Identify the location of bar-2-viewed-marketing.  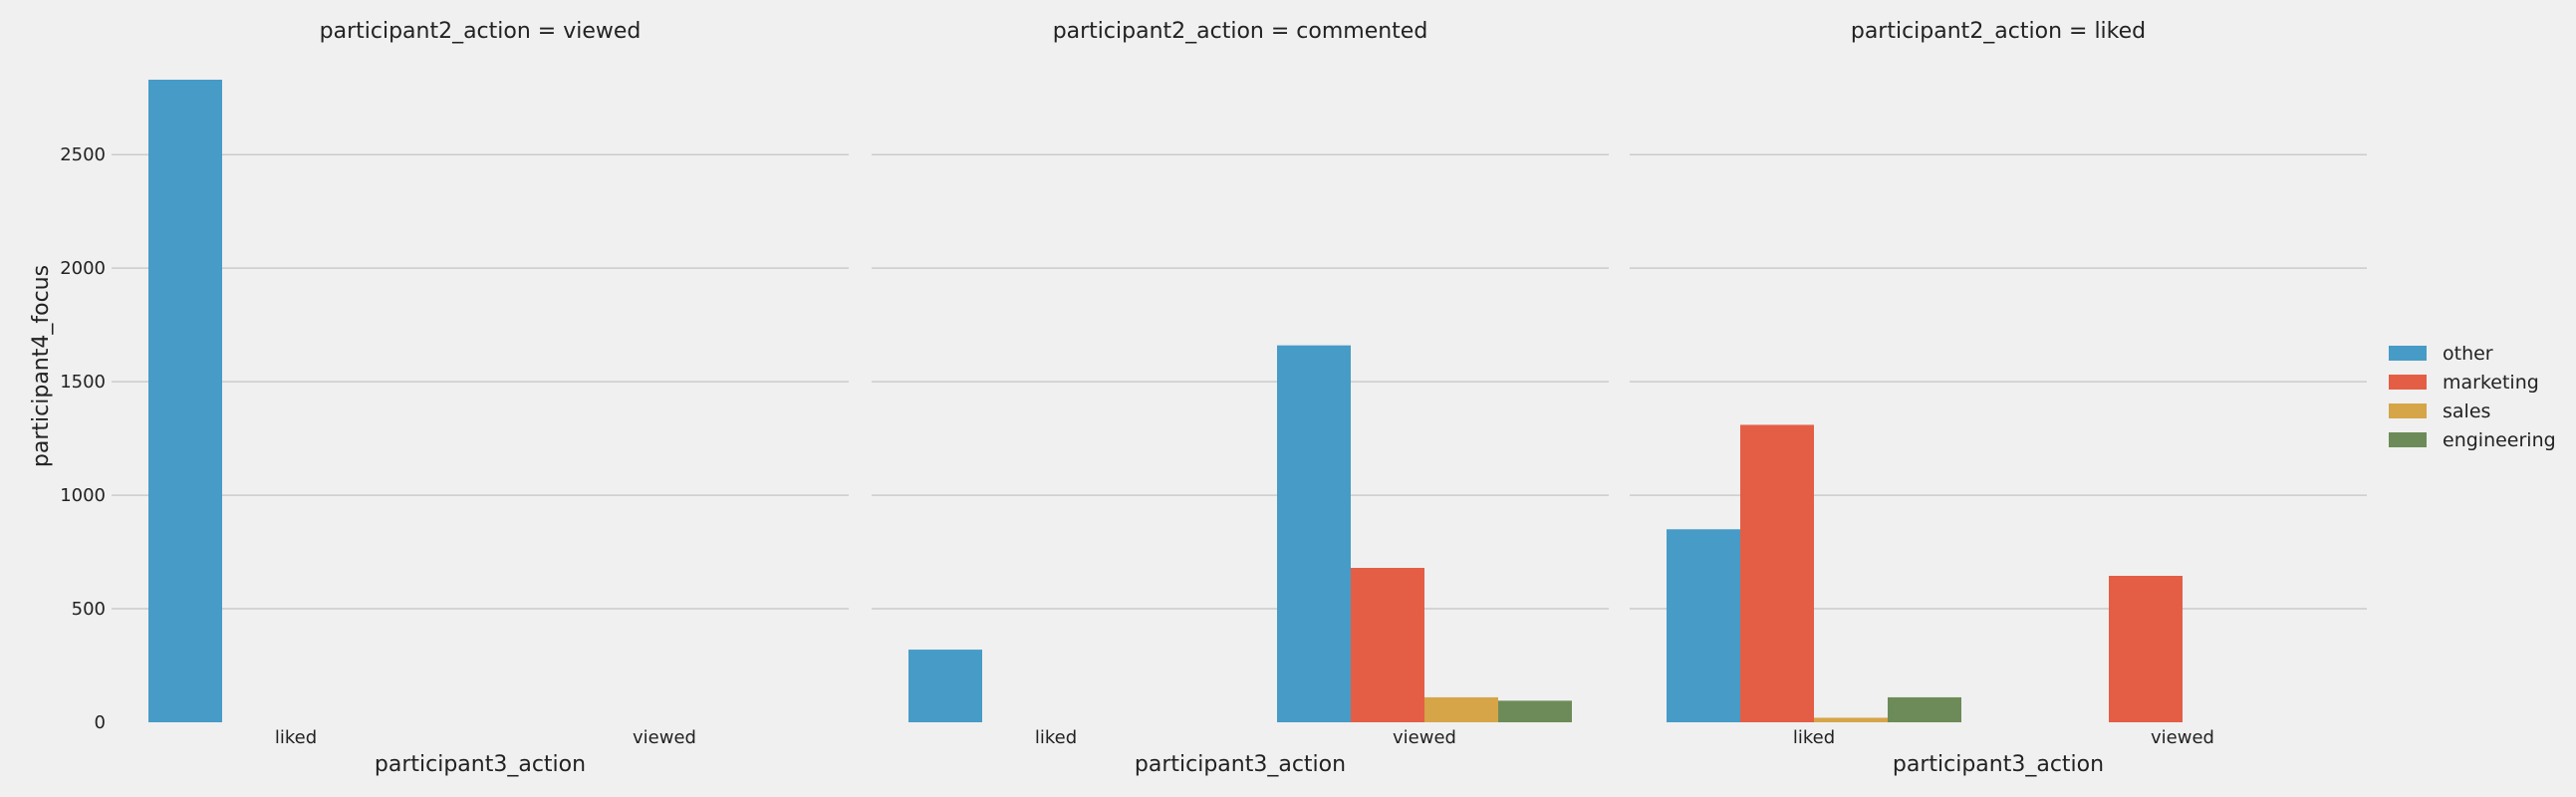
(2146, 648).